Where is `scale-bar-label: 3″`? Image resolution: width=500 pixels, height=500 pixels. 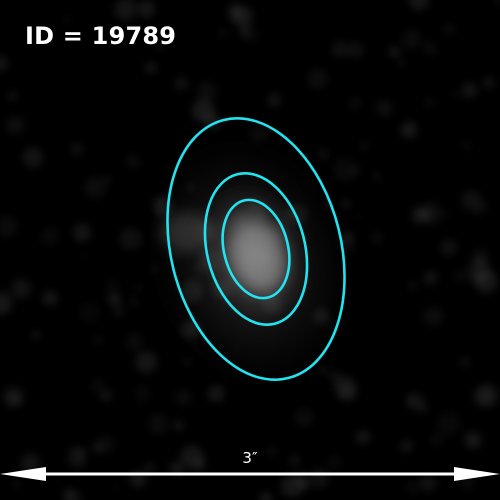 scale-bar-label: 3″ is located at coordinates (250, 458).